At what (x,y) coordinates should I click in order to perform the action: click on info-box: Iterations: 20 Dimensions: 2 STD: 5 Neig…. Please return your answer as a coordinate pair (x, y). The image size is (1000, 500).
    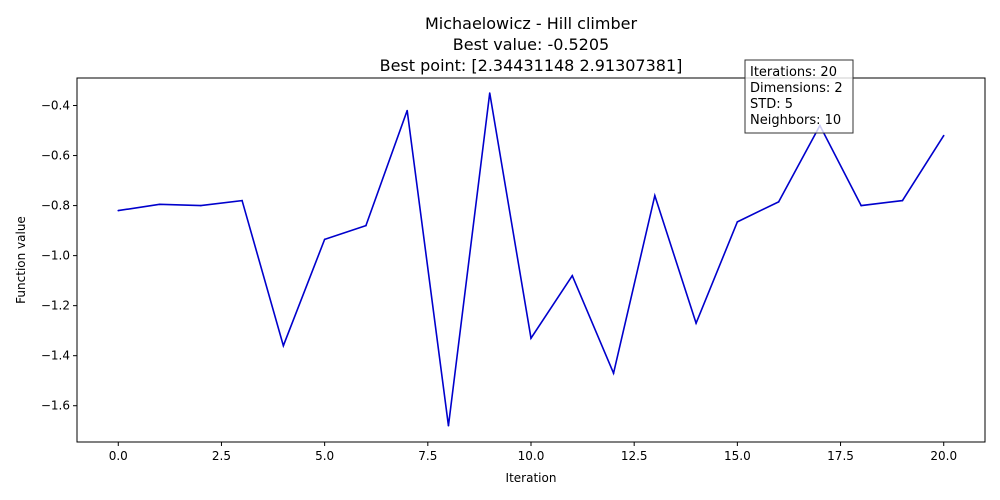
    Looking at the image, I should click on (799, 96).